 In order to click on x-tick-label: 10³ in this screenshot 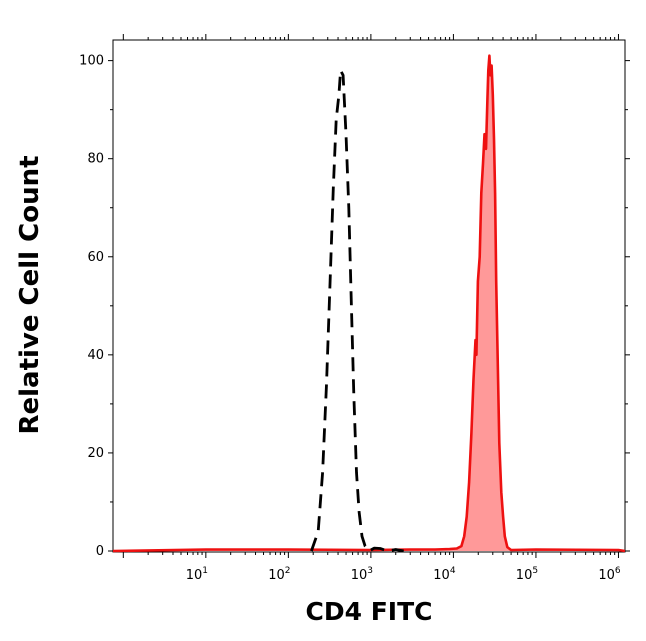, I will do `click(362, 574)`.